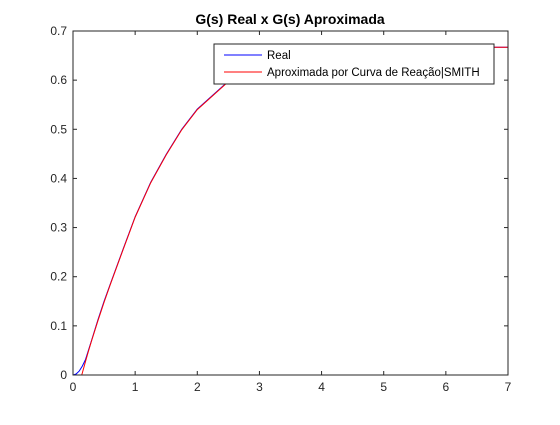  Describe the element at coordinates (383, 387) in the screenshot. I see `x-tick-label: 5` at that location.